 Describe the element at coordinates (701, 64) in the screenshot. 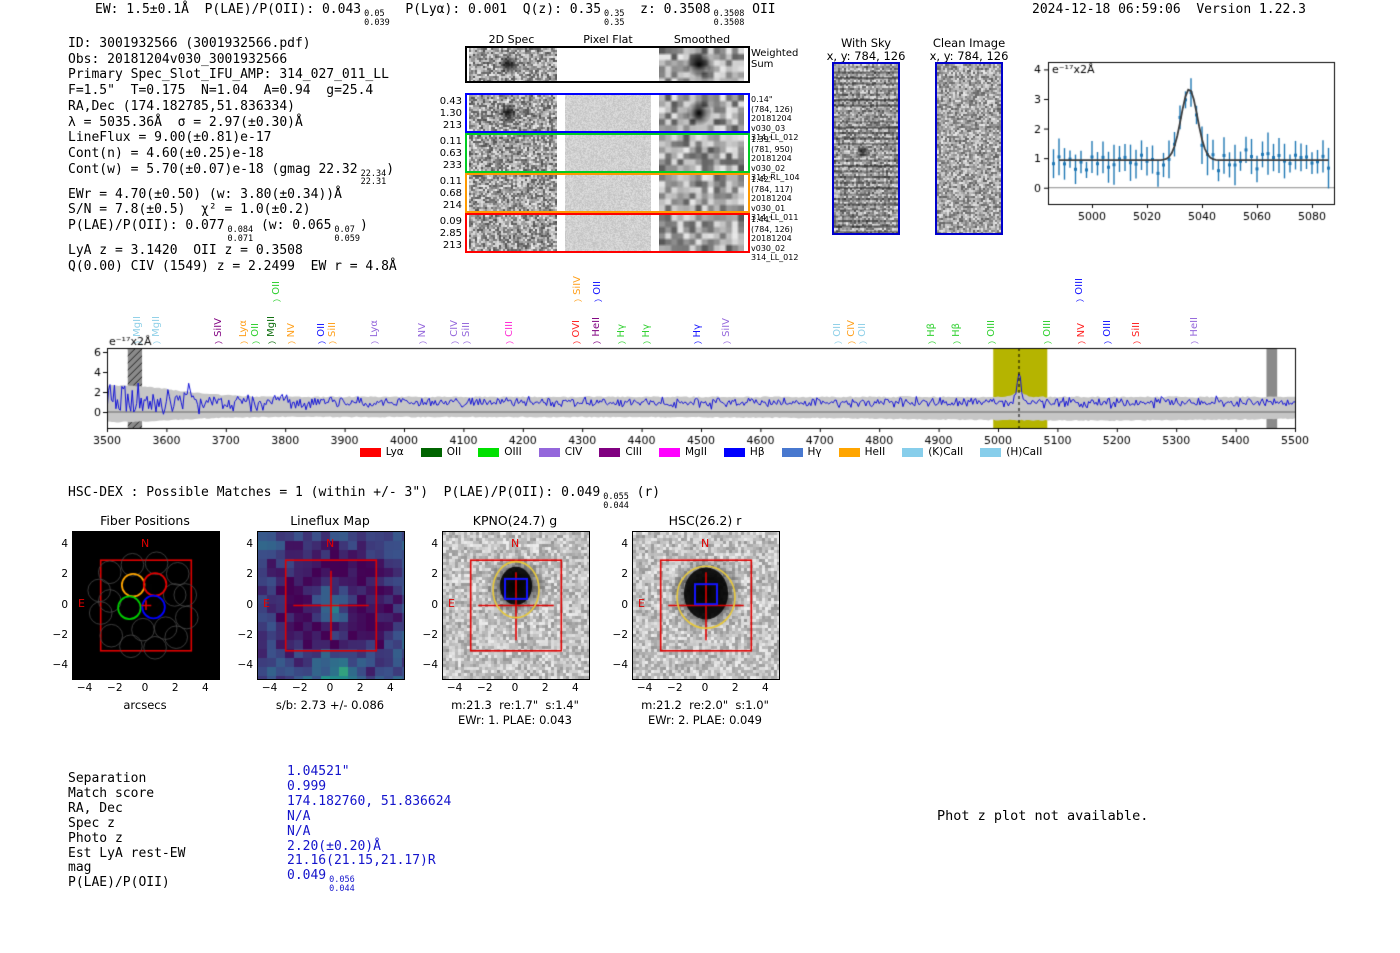

I see `spec2d-cell-r0c2` at that location.